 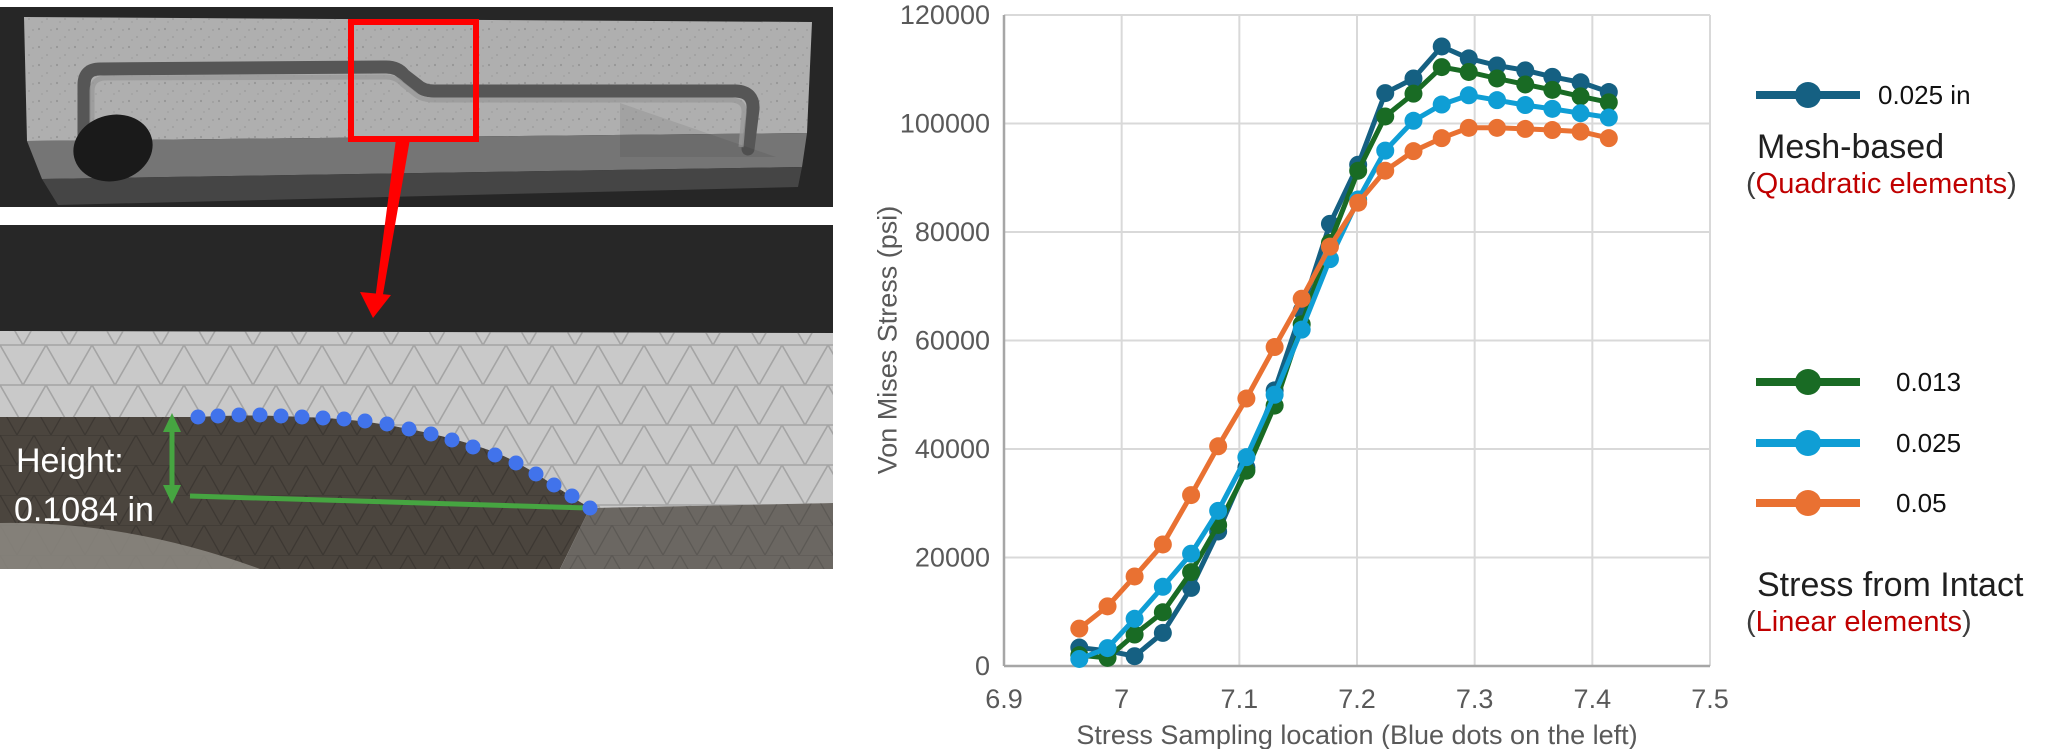 I want to click on step-face-mesh, so click(x=295, y=492).